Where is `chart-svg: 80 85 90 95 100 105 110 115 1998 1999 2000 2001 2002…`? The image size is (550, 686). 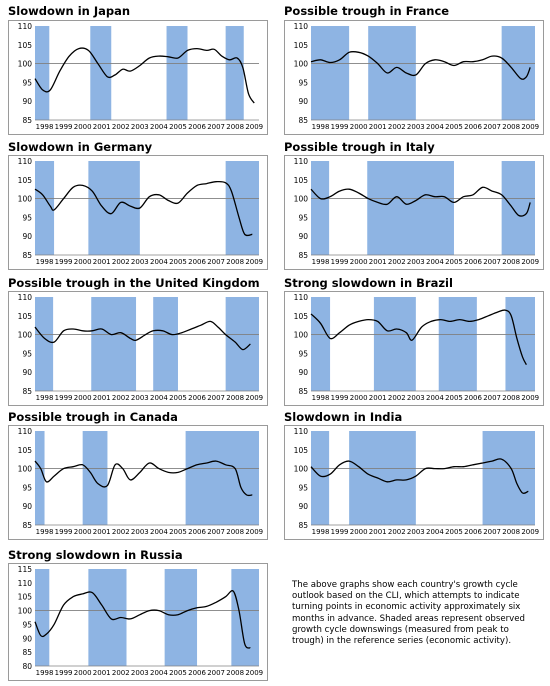
chart-svg: 80 85 90 95 100 105 110 115 1998 1999 2000 2001 2002… is located at coordinates (140, 621).